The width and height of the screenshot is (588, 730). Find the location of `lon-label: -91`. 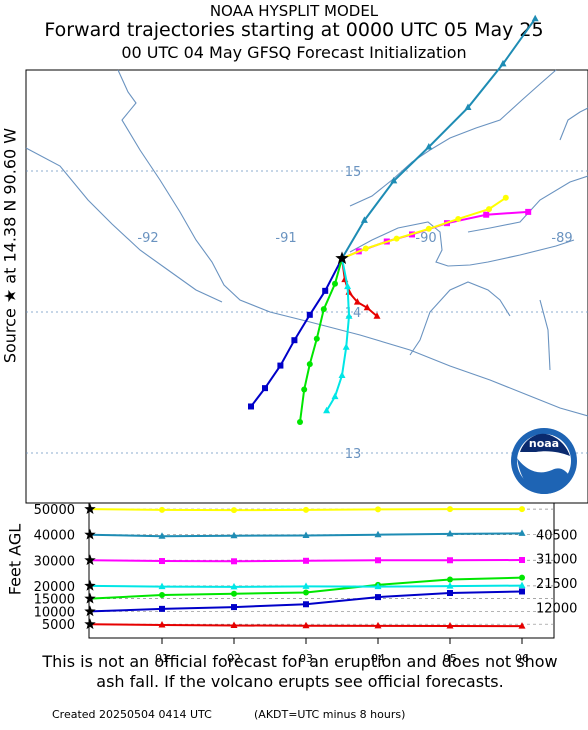

lon-label: -91 is located at coordinates (285, 238).